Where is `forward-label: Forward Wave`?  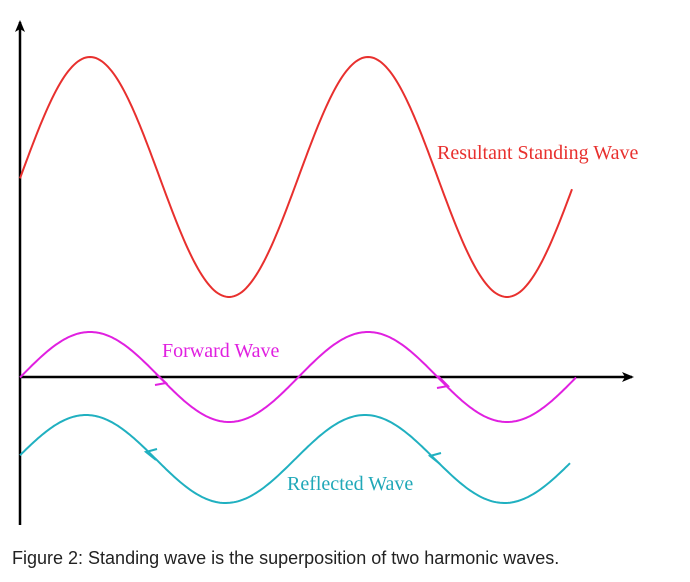
forward-label: Forward Wave is located at coordinates (221, 351).